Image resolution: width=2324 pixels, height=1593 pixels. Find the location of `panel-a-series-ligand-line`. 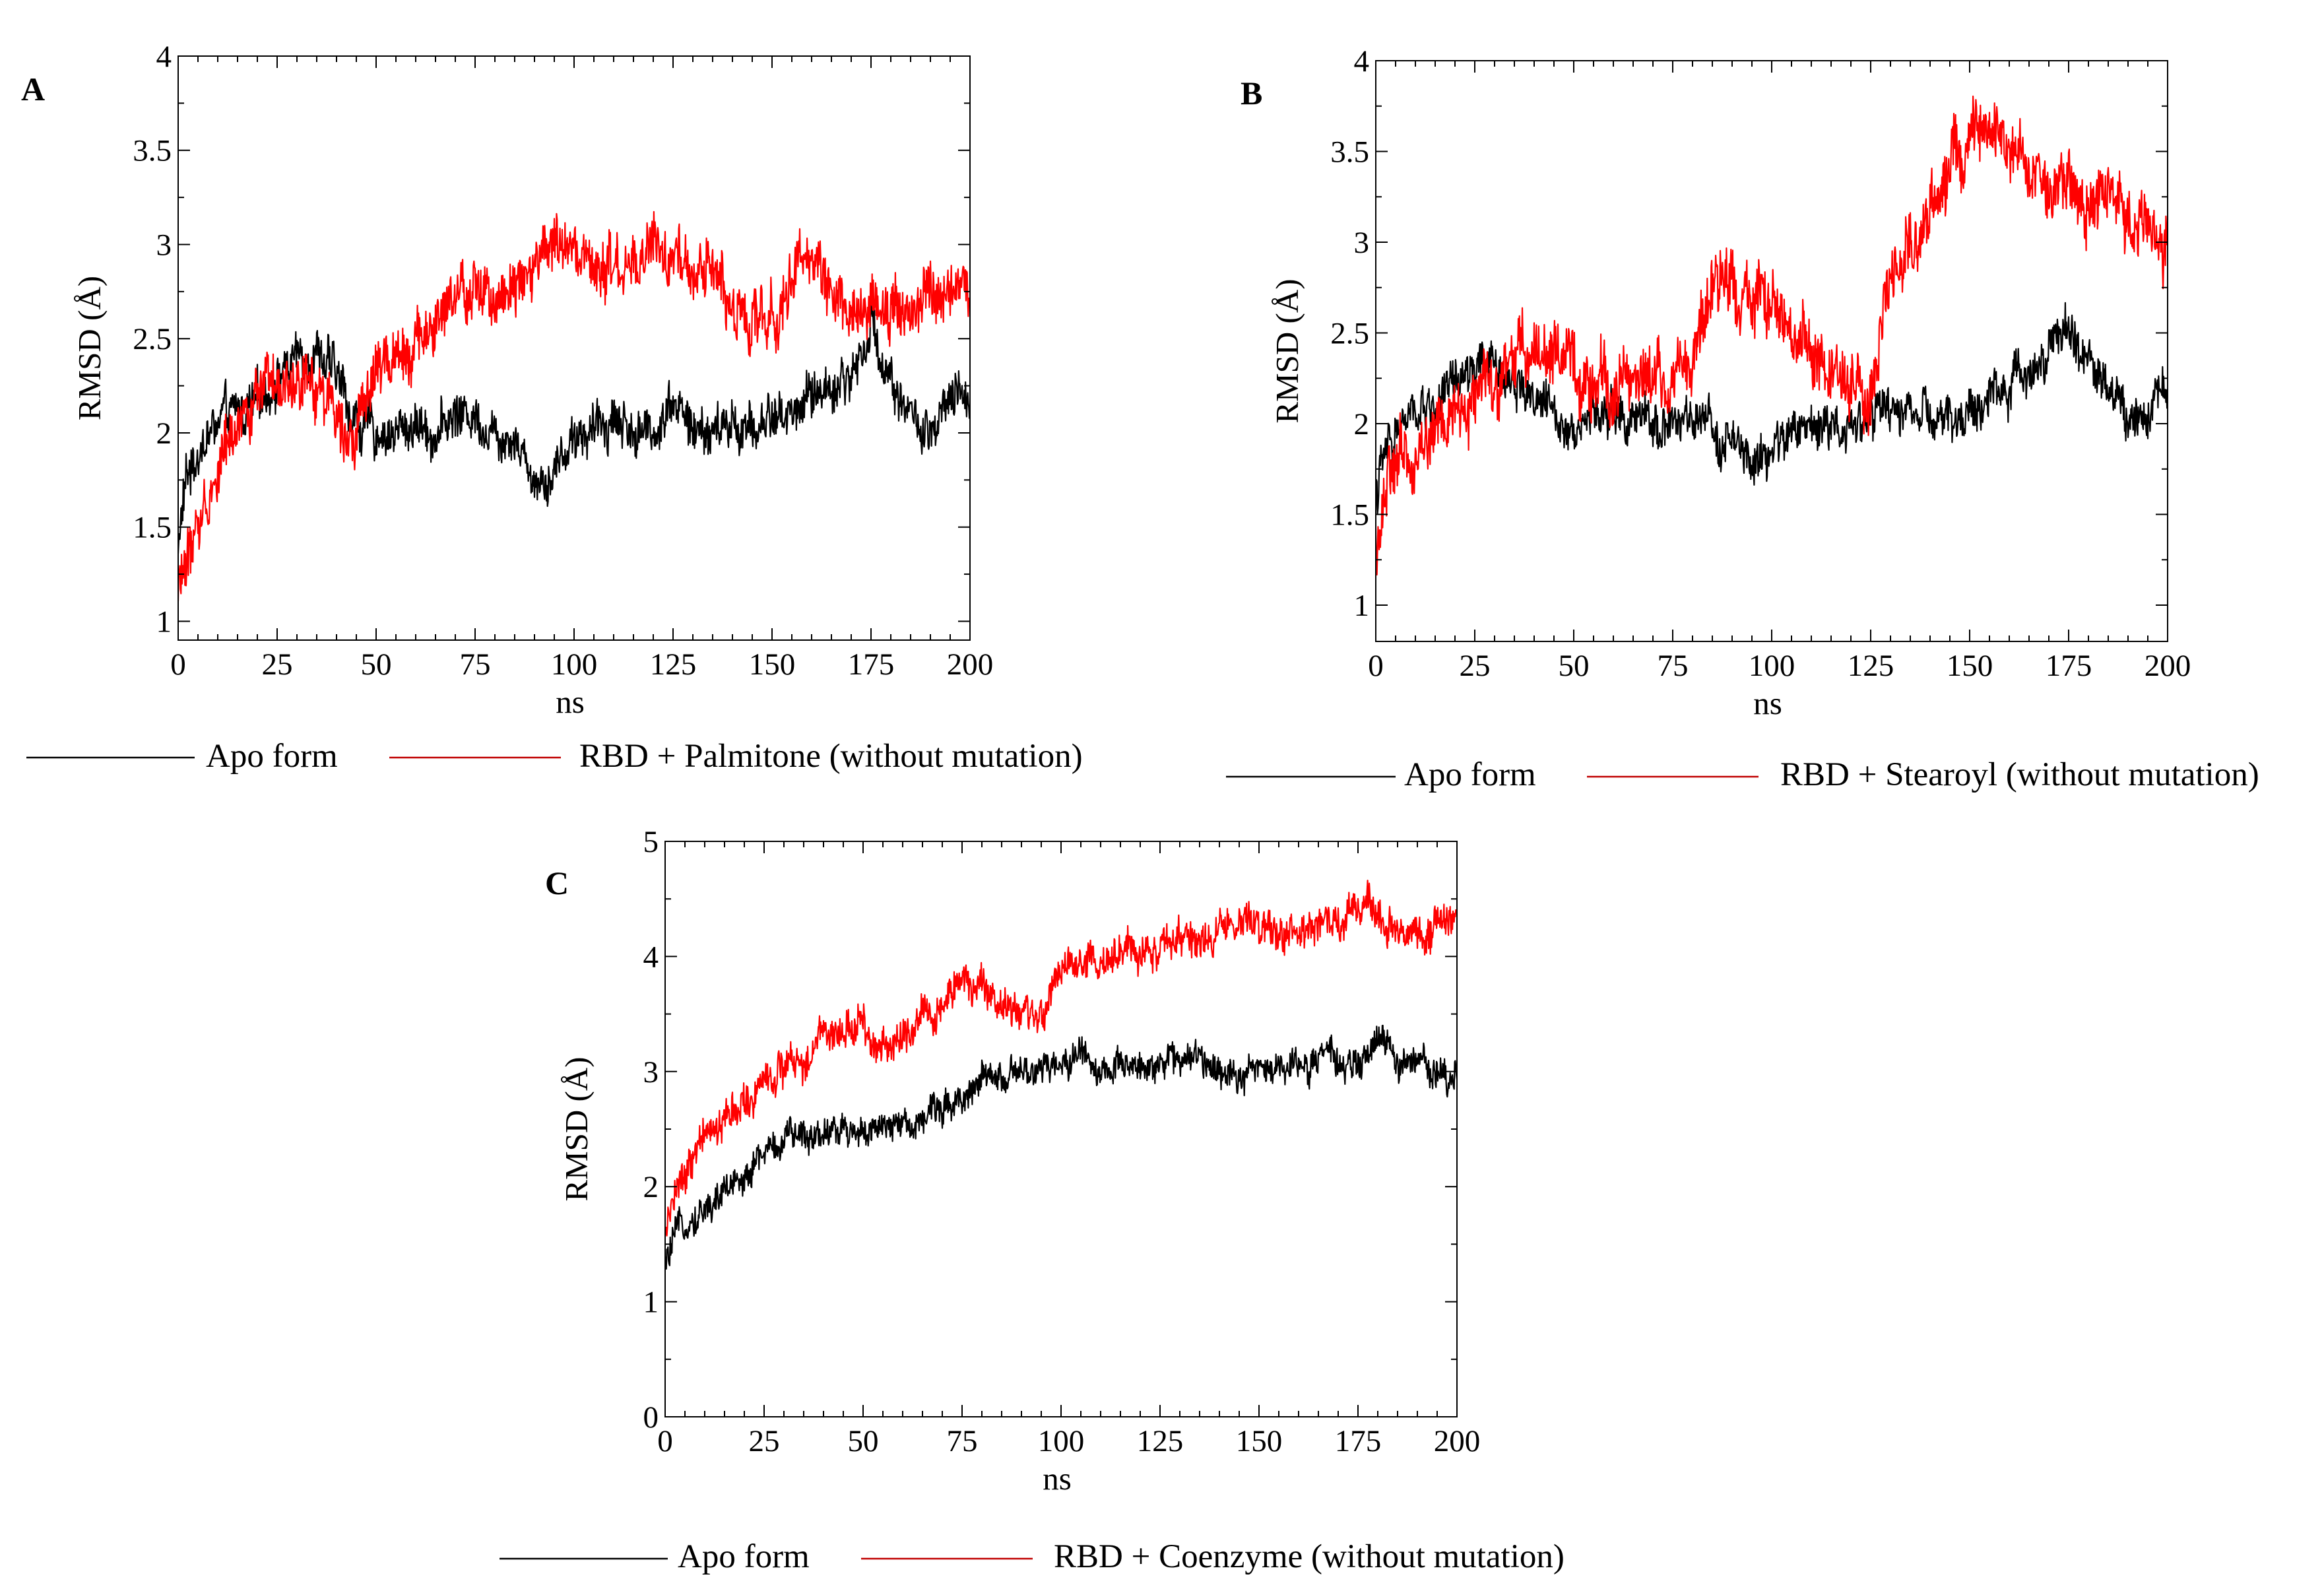

panel-a-series-ligand-line is located at coordinates (574, 406).